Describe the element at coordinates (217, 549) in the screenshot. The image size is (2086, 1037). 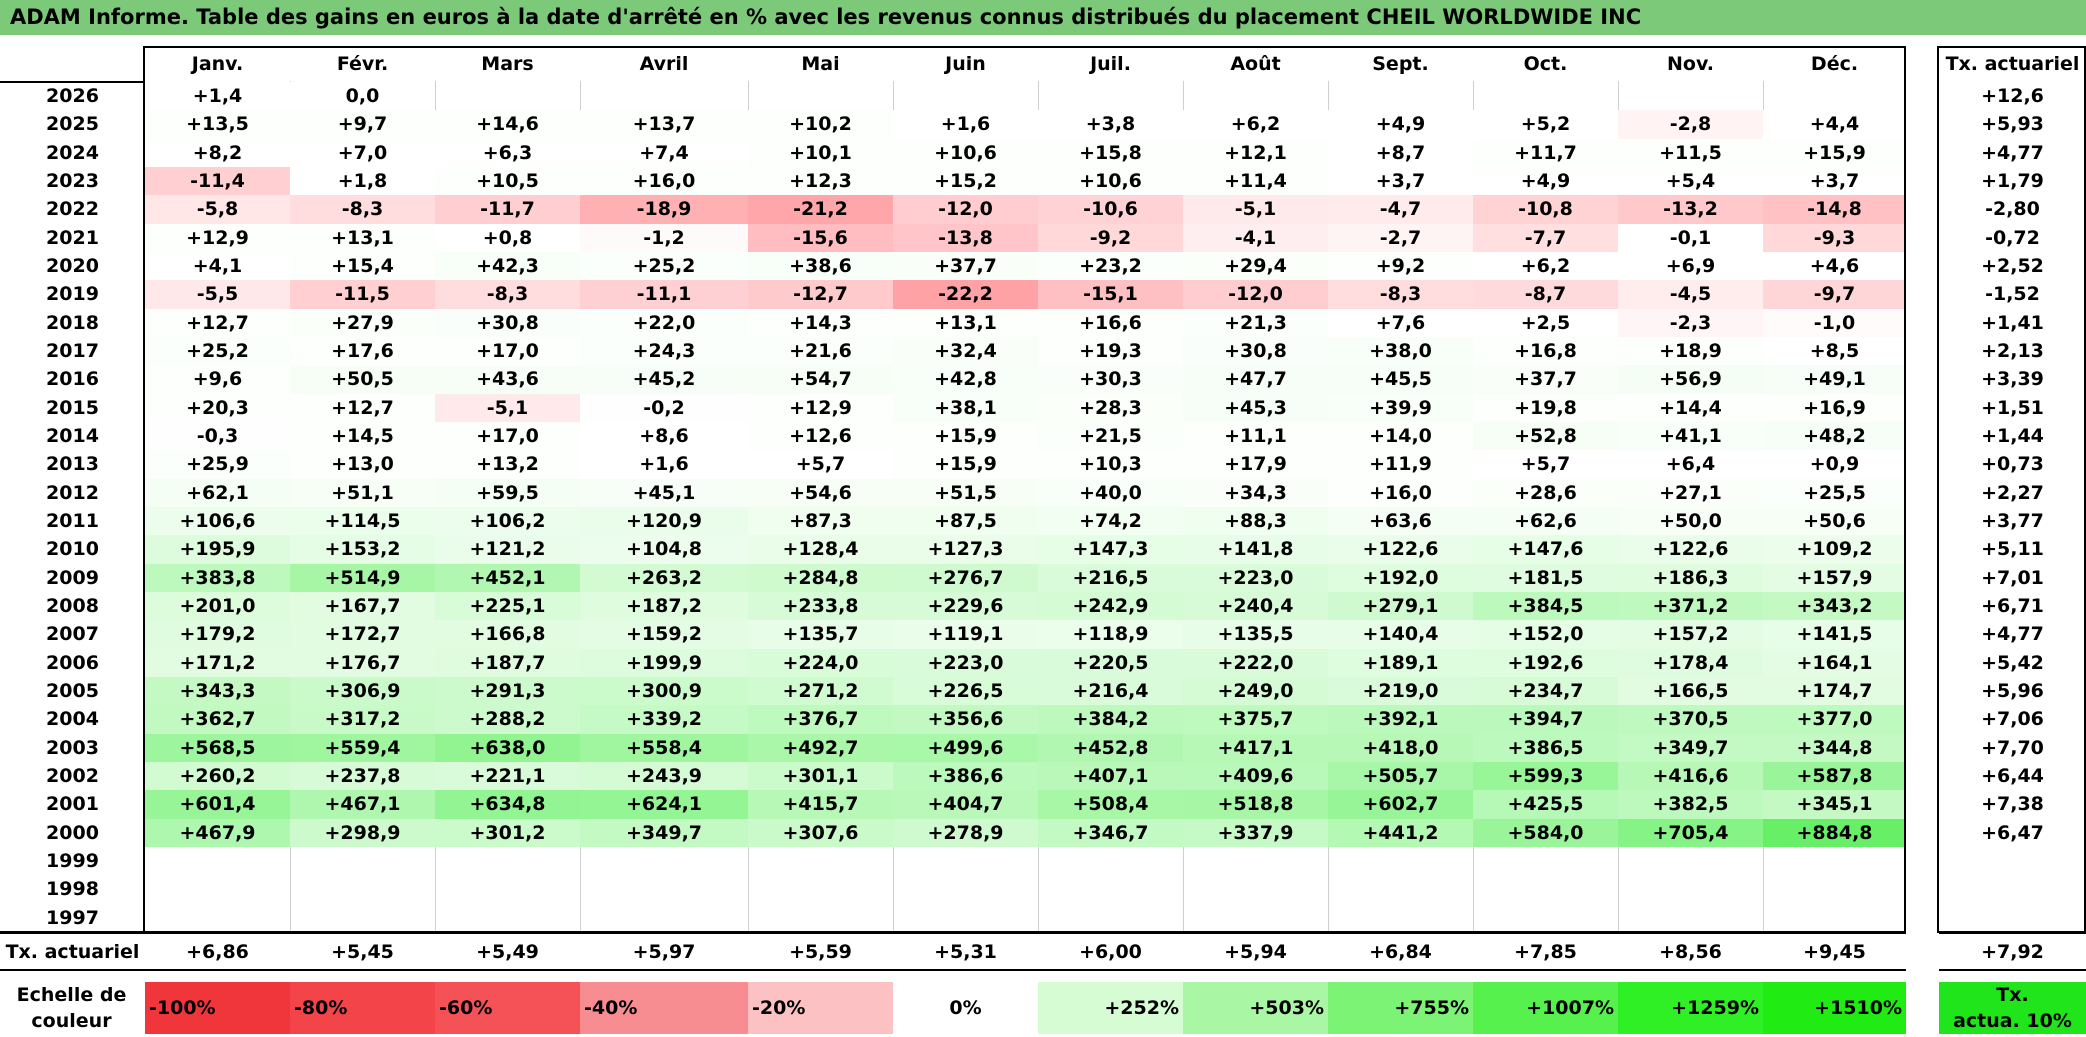
I see `value-cell: +195,9` at that location.